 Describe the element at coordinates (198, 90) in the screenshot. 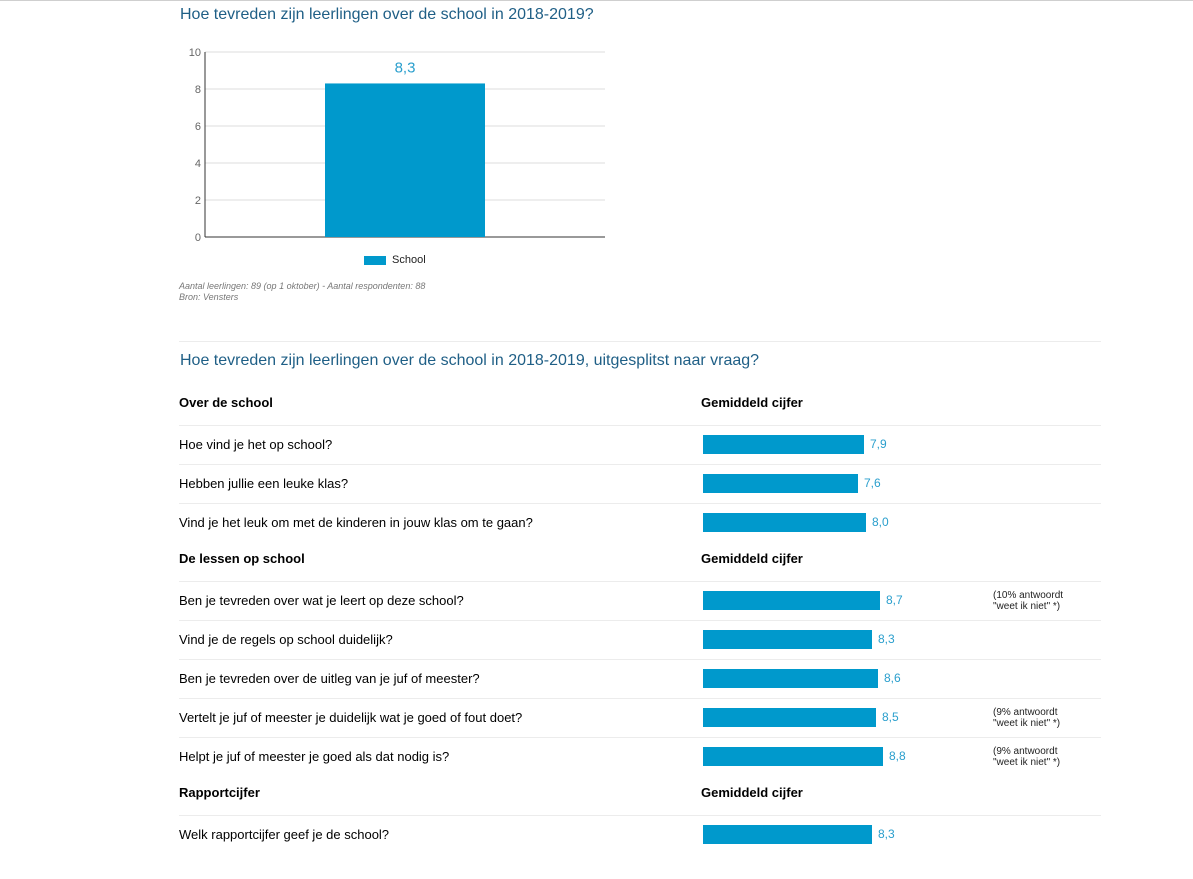

I see `y-tick-label: 8` at that location.